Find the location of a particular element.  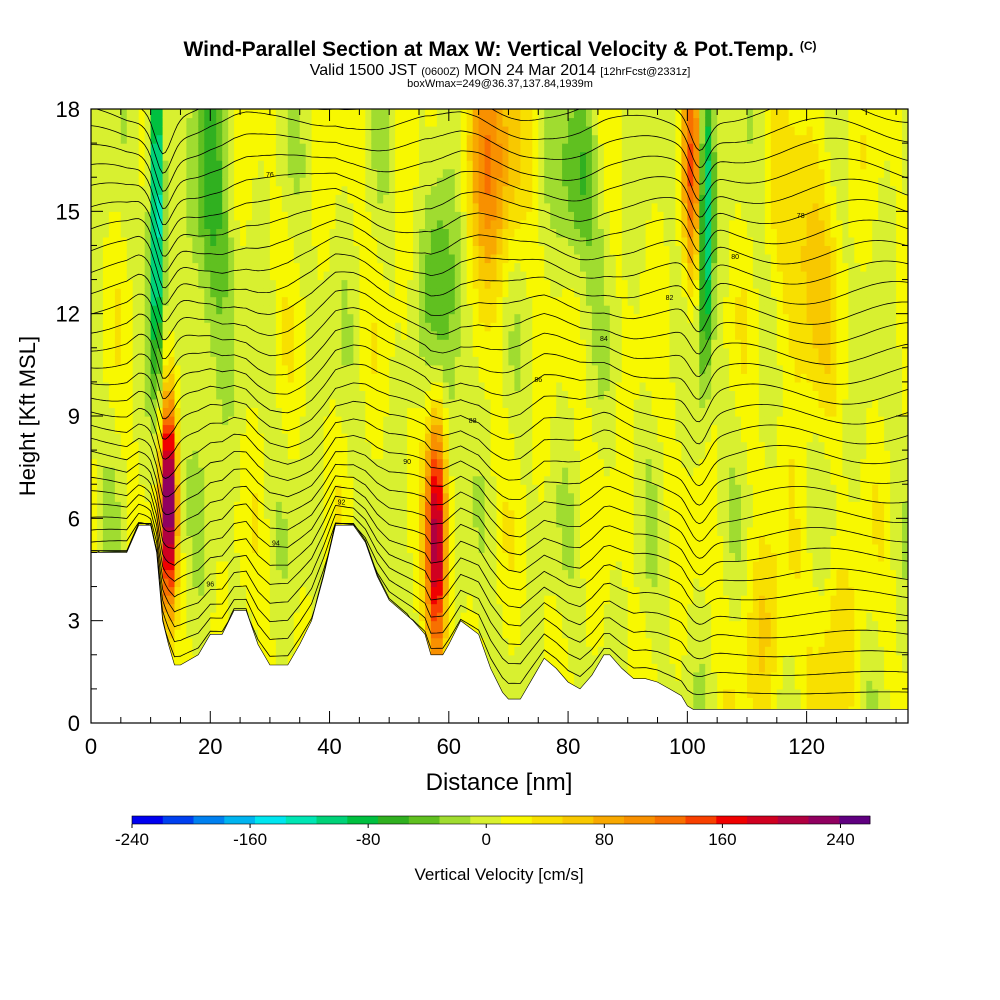

colorbar: -240 -160 -80 0 80 160 240 is located at coordinates (493, 832).